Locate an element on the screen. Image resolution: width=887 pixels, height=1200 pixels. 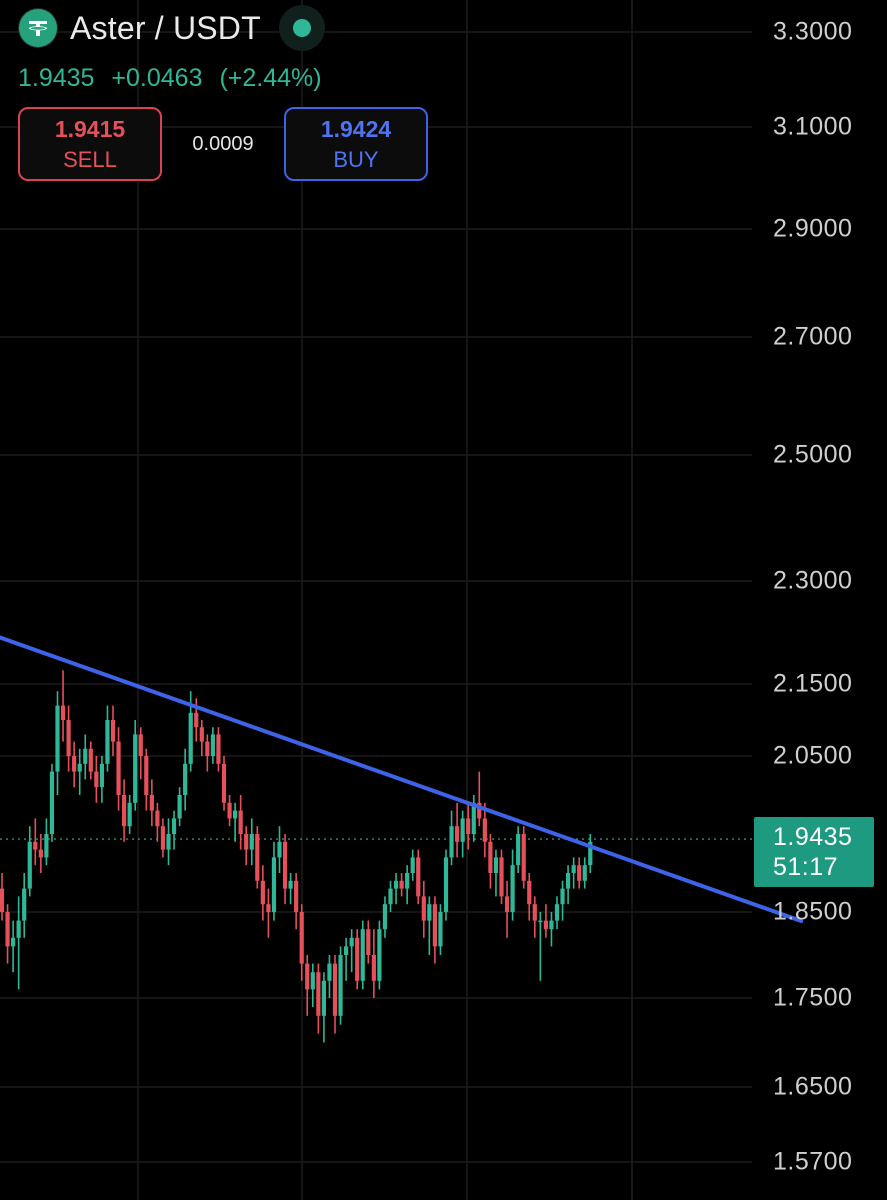
tether-icon is located at coordinates (38, 28).